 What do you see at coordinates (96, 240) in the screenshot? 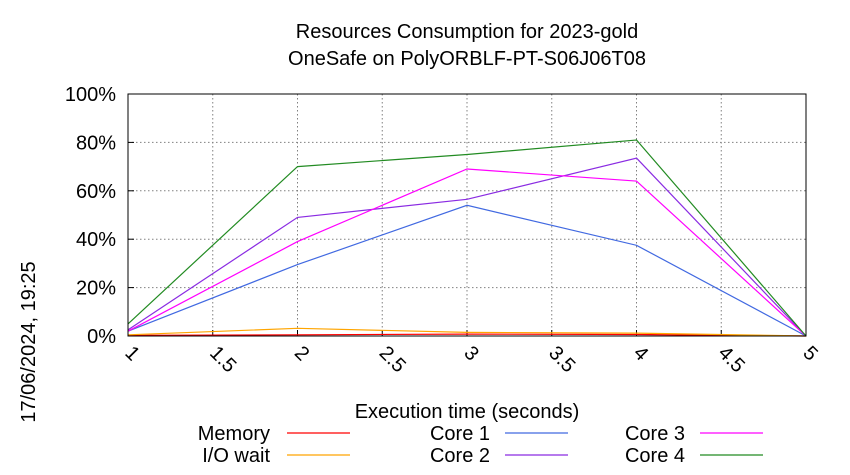
I see `y-tick-label: 40%` at bounding box center [96, 240].